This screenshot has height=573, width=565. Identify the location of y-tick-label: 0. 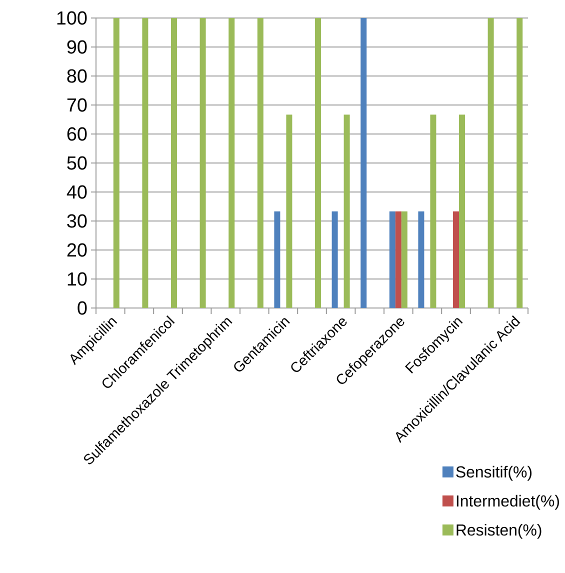
(82, 308).